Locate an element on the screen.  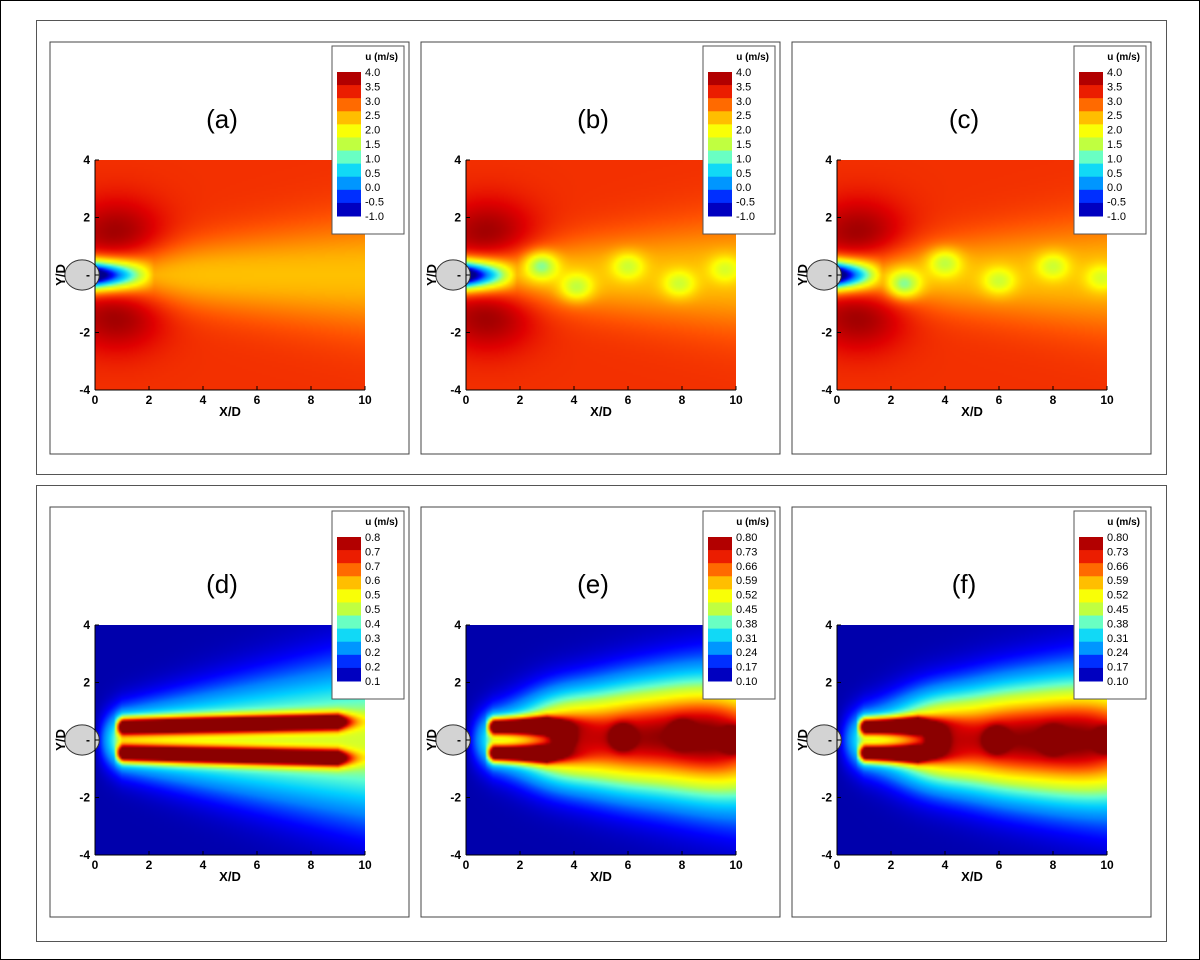
x-tick-label: 6 is located at coordinates (999, 865).